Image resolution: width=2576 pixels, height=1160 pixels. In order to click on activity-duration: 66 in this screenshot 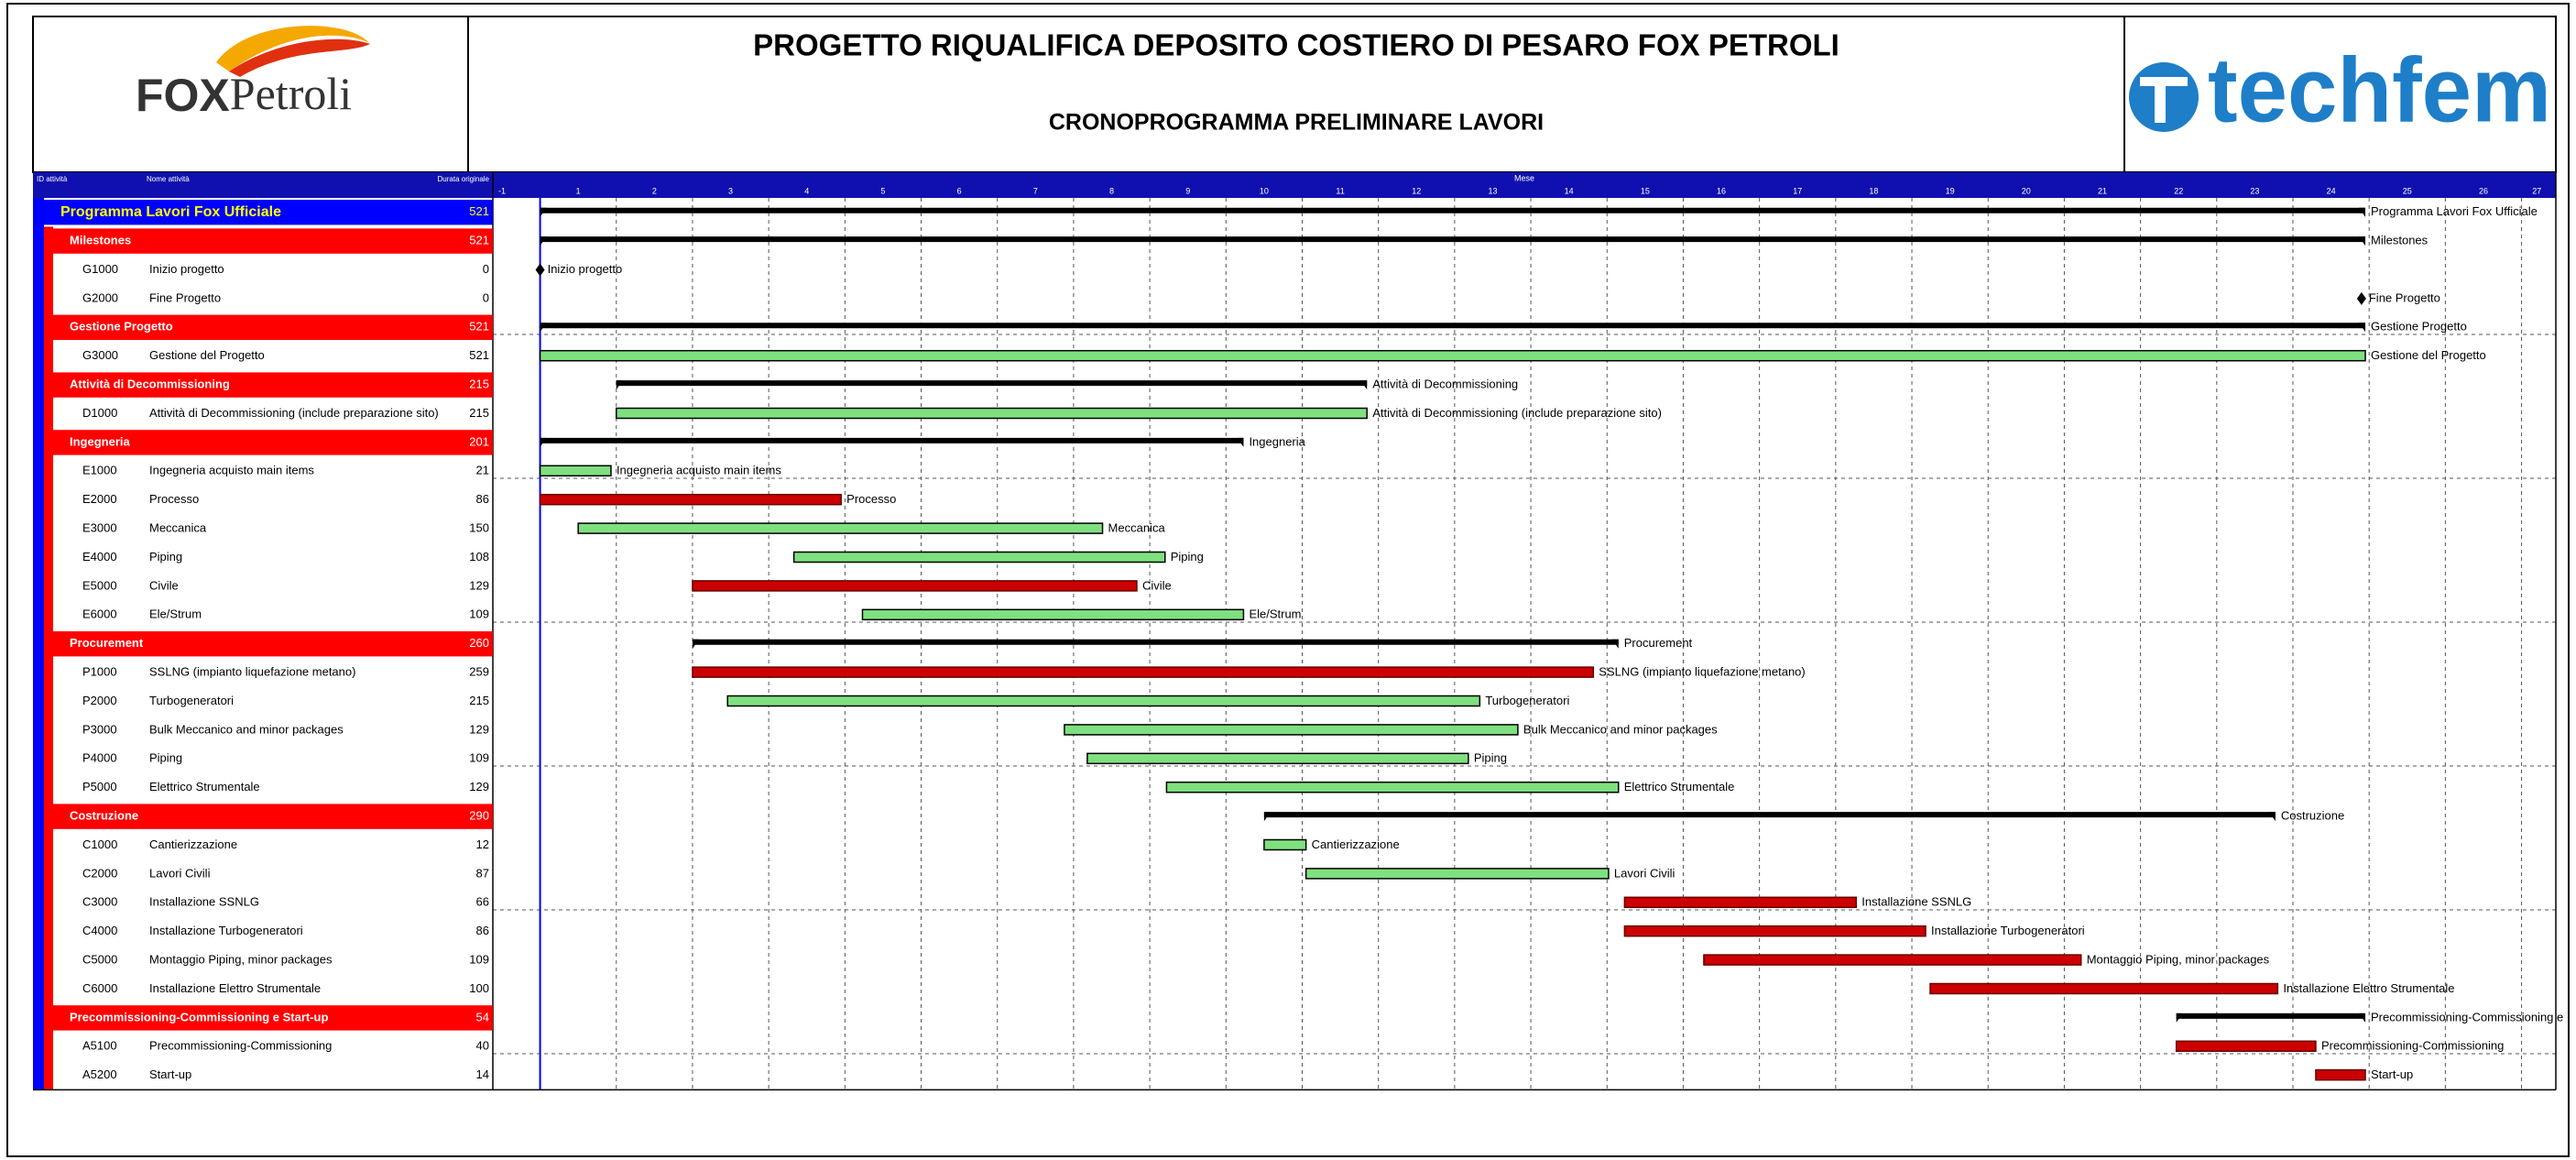, I will do `click(482, 902)`.